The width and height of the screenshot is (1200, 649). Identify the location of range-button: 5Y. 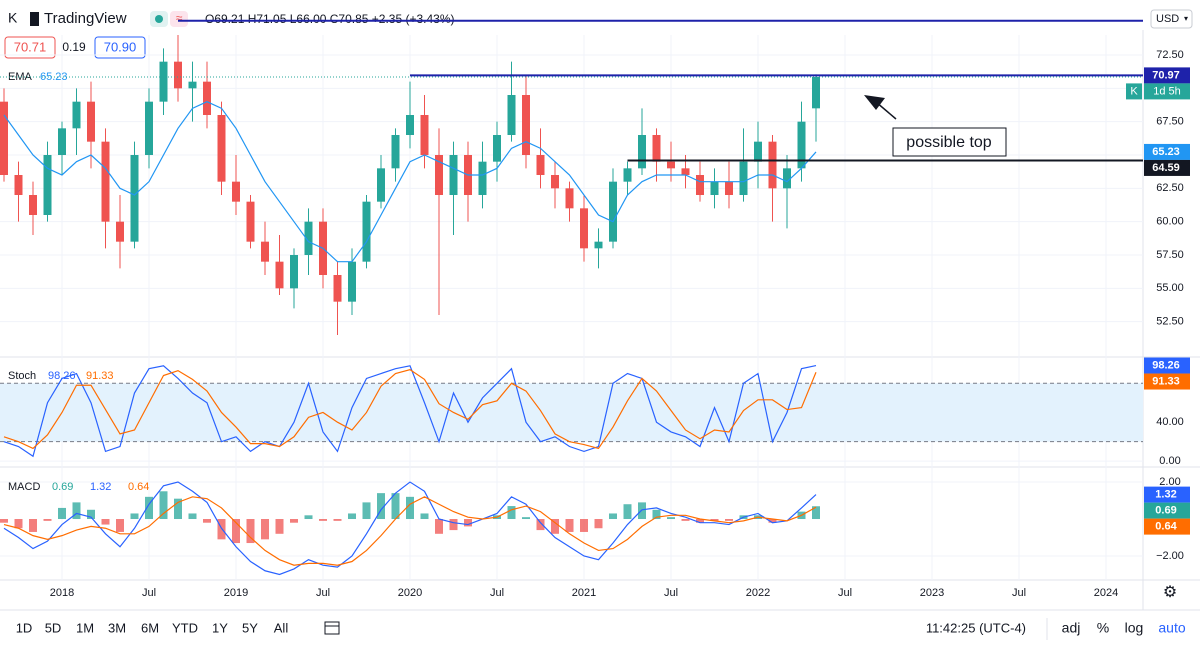
(250, 627).